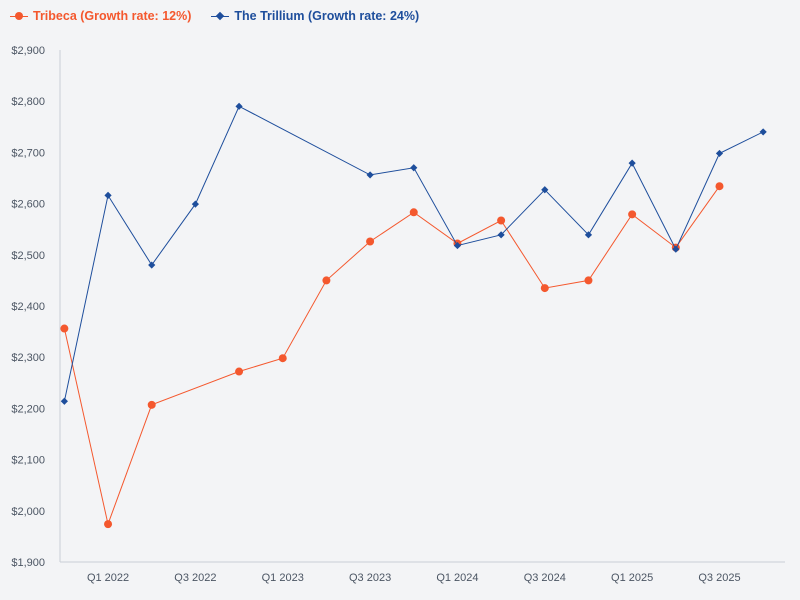 This screenshot has width=800, height=600. I want to click on y-tick-label: $2,100, so click(28, 461).